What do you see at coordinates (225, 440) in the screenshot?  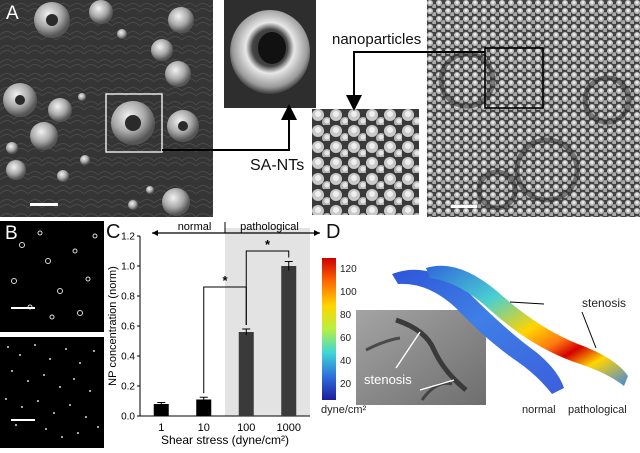 I see `x-axis-label: Shear stress (dyne/cm²)` at bounding box center [225, 440].